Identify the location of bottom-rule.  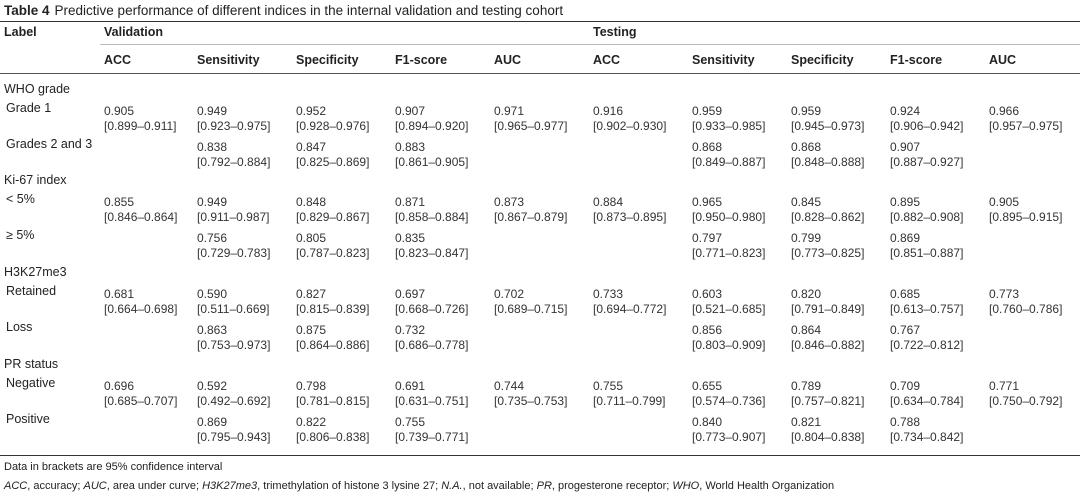
(540, 455).